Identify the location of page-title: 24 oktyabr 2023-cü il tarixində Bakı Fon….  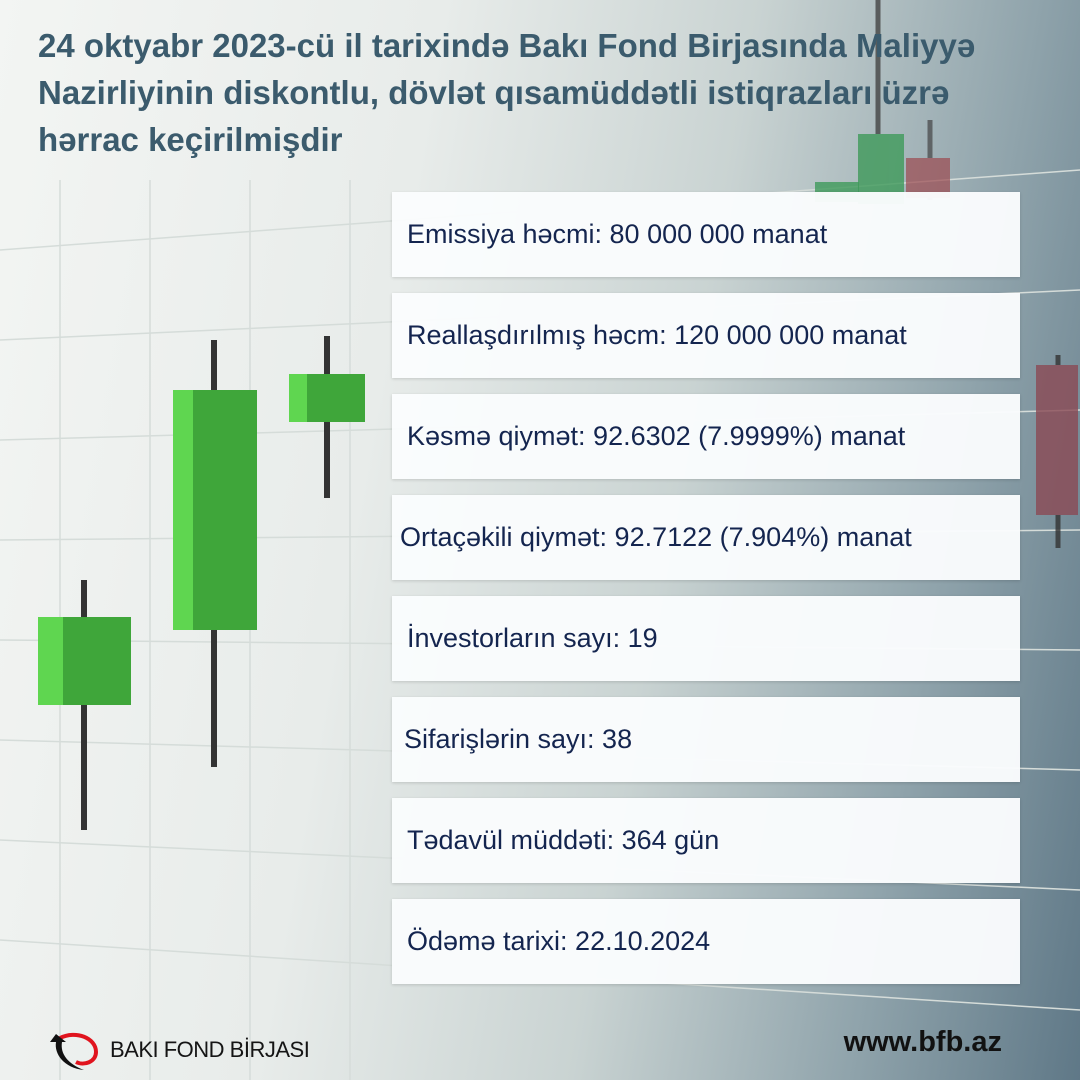
(507, 92).